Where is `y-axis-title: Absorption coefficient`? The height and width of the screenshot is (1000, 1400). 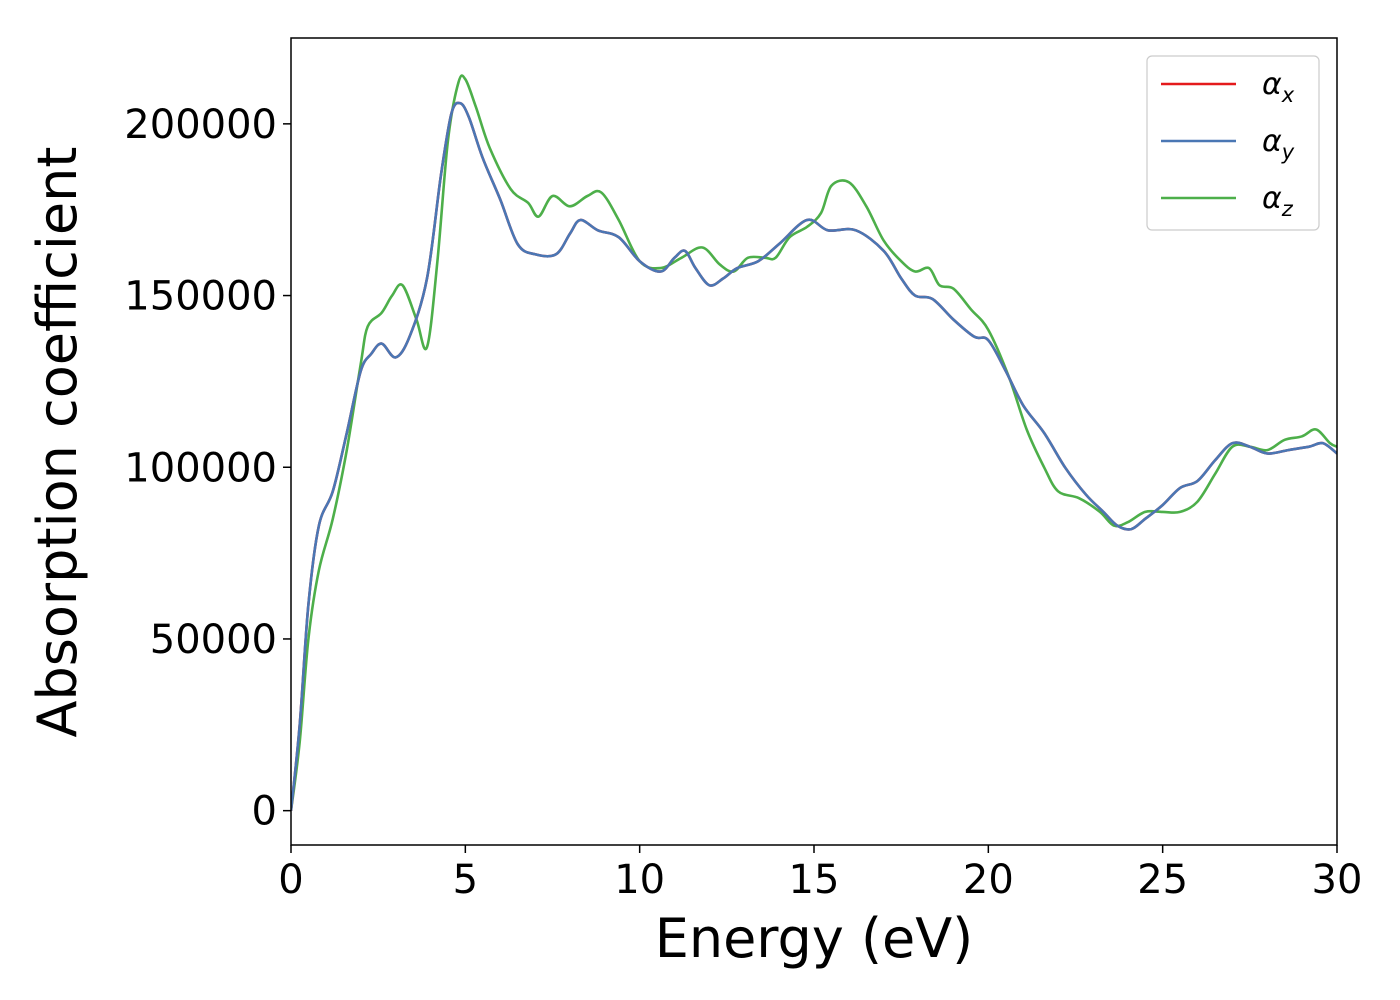 y-axis-title: Absorption coefficient is located at coordinates (57, 442).